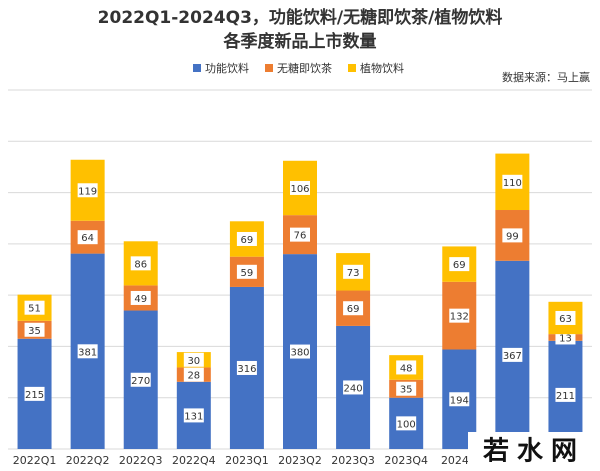 The width and height of the screenshot is (600, 471). I want to click on value-label: 59, so click(247, 273).